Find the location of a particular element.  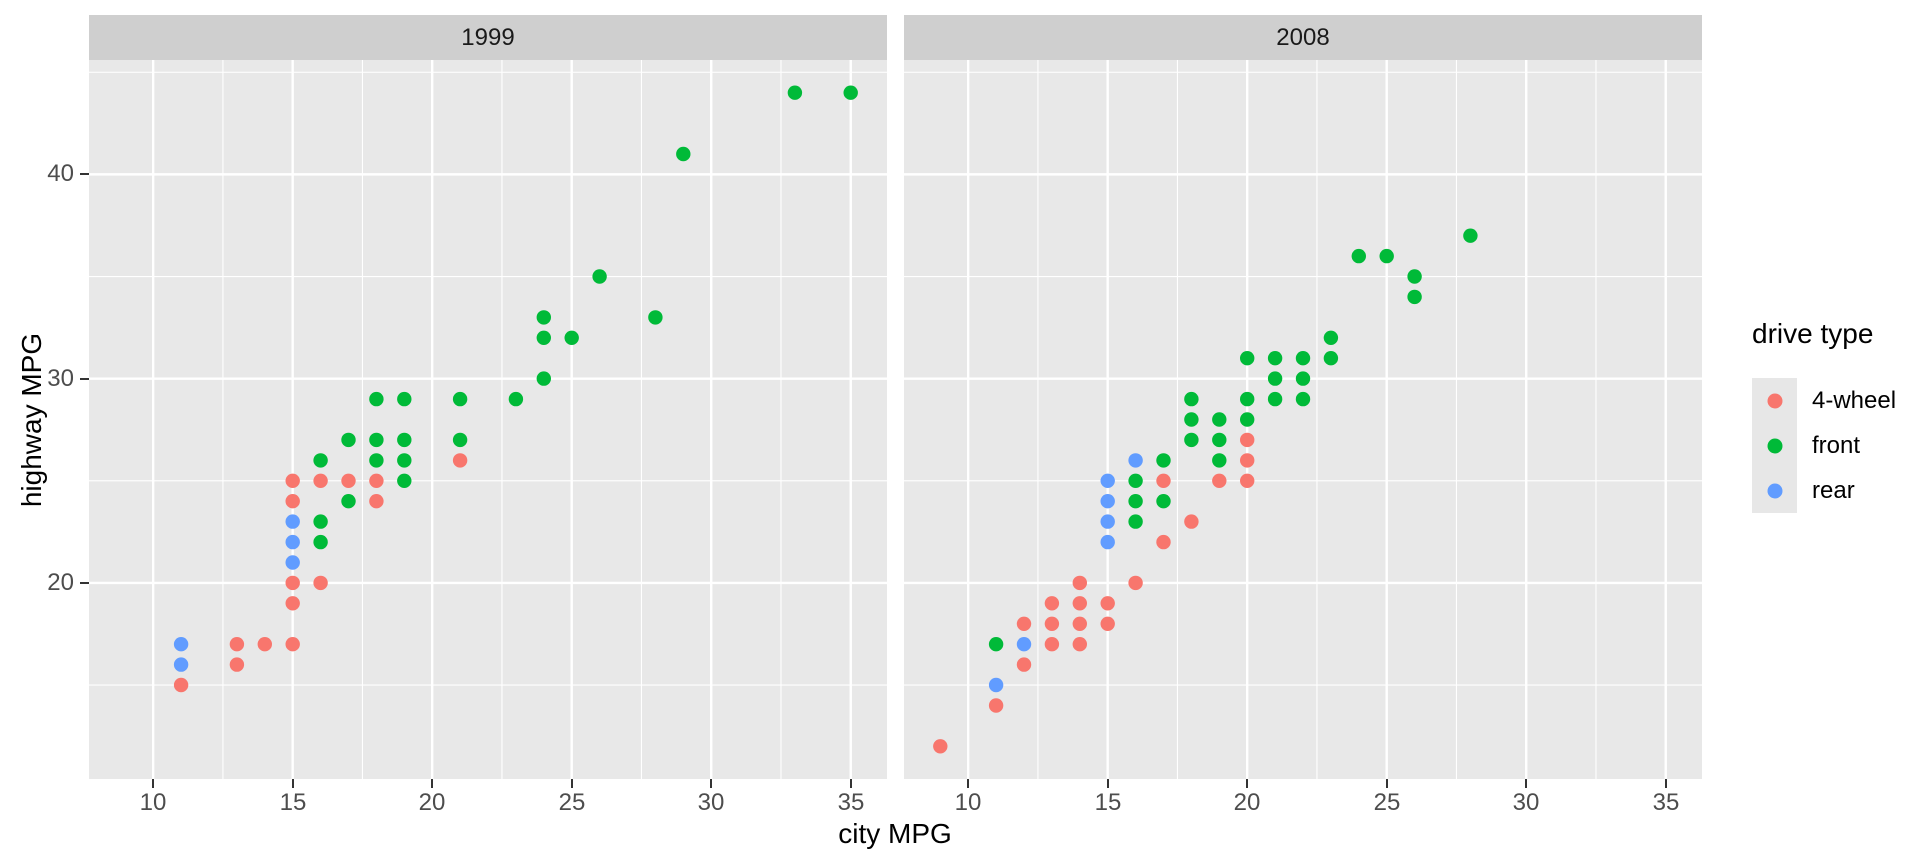

facet-strip-label: 2008 is located at coordinates (1303, 37).